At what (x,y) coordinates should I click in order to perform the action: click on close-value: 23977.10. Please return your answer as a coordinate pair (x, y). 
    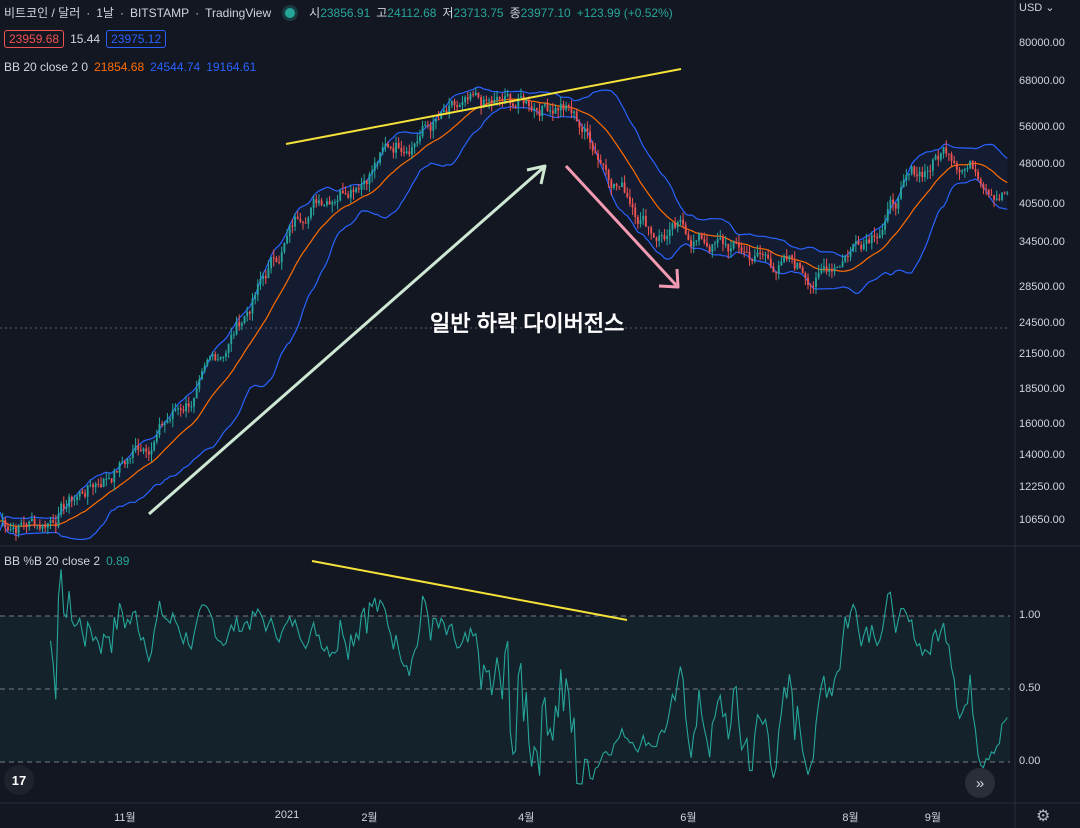
    Looking at the image, I should click on (545, 12).